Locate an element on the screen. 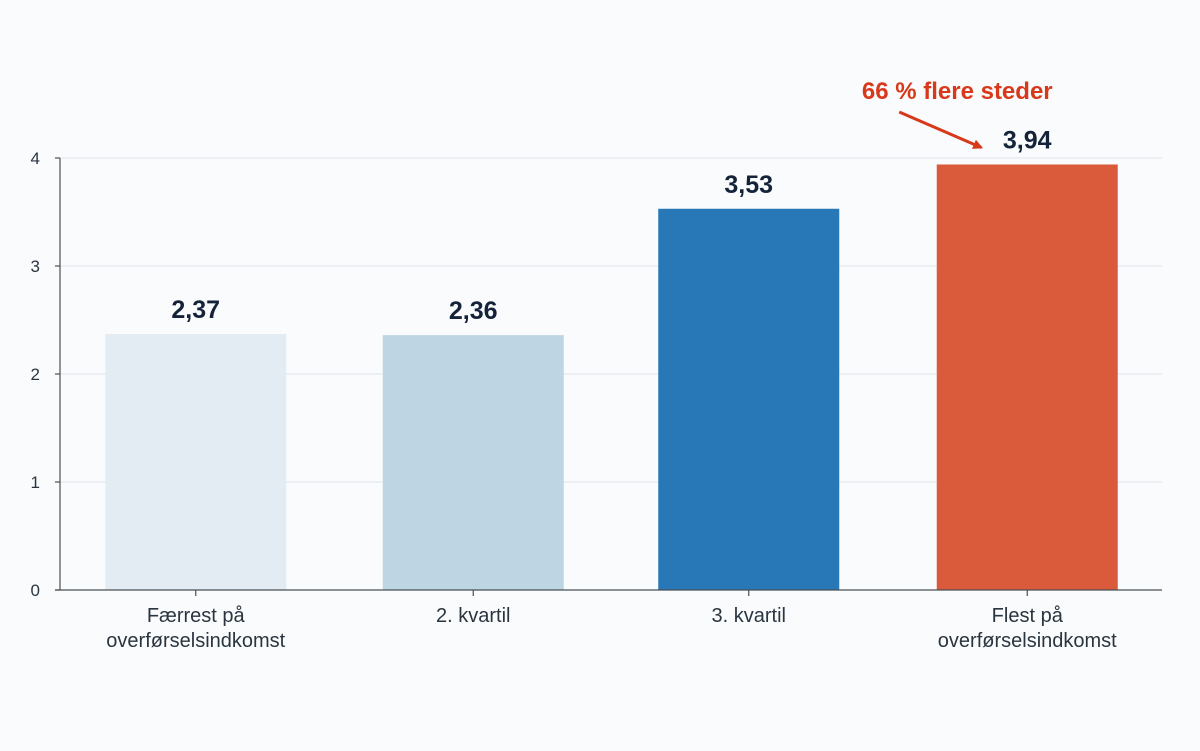 This screenshot has width=1200, height=751. annotation-layer: 66 % flere steder is located at coordinates (957, 113).